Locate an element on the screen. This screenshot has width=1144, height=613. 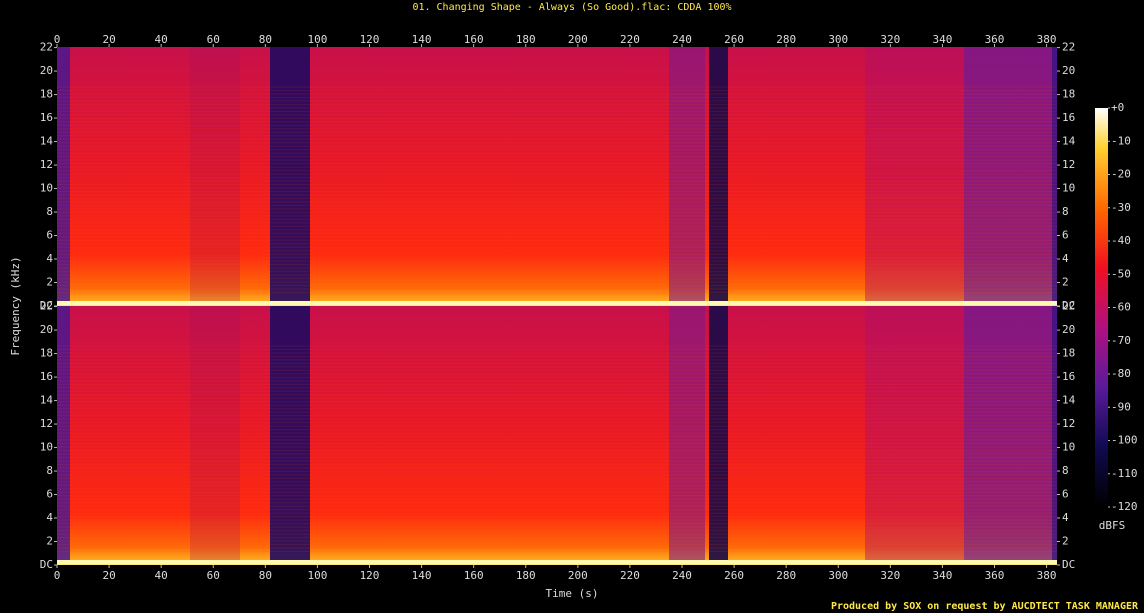
colorbar-tick-label: -50 is located at coordinates (1121, 273).